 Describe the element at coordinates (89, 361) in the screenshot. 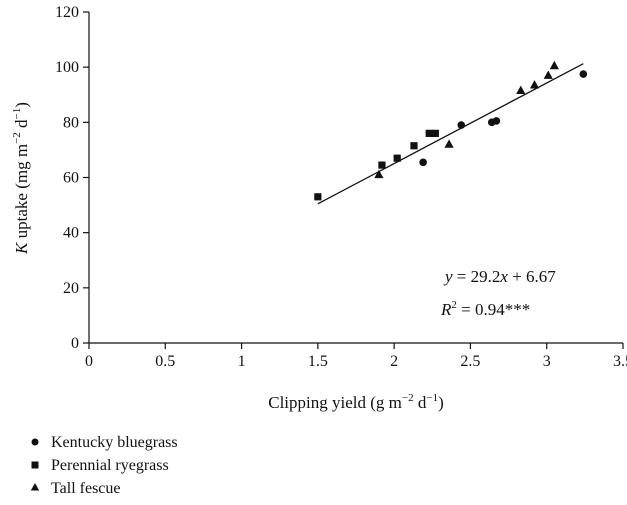

I see `x-tick-label: 0` at that location.